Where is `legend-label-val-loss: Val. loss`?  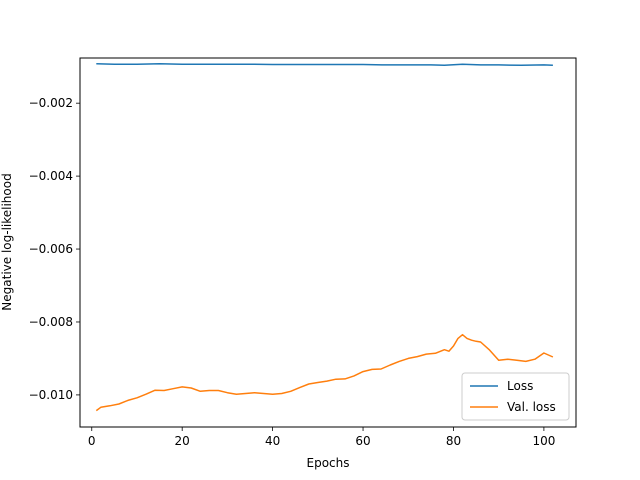 legend-label-val-loss: Val. loss is located at coordinates (531, 407).